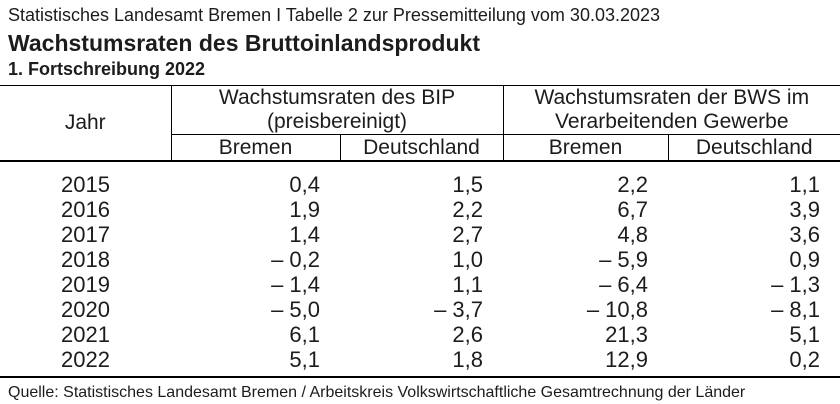 The height and width of the screenshot is (404, 840). I want to click on value-cell: – 5,0, so click(255, 309).